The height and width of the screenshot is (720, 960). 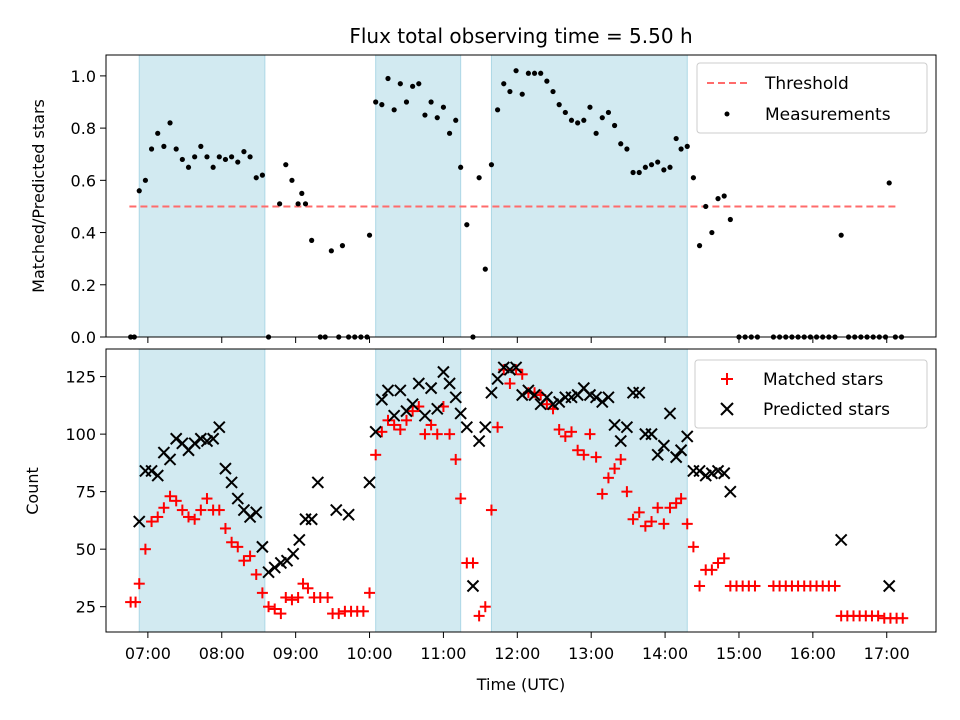 I want to click on top-y-tick-label: 0.2, so click(x=83, y=285).